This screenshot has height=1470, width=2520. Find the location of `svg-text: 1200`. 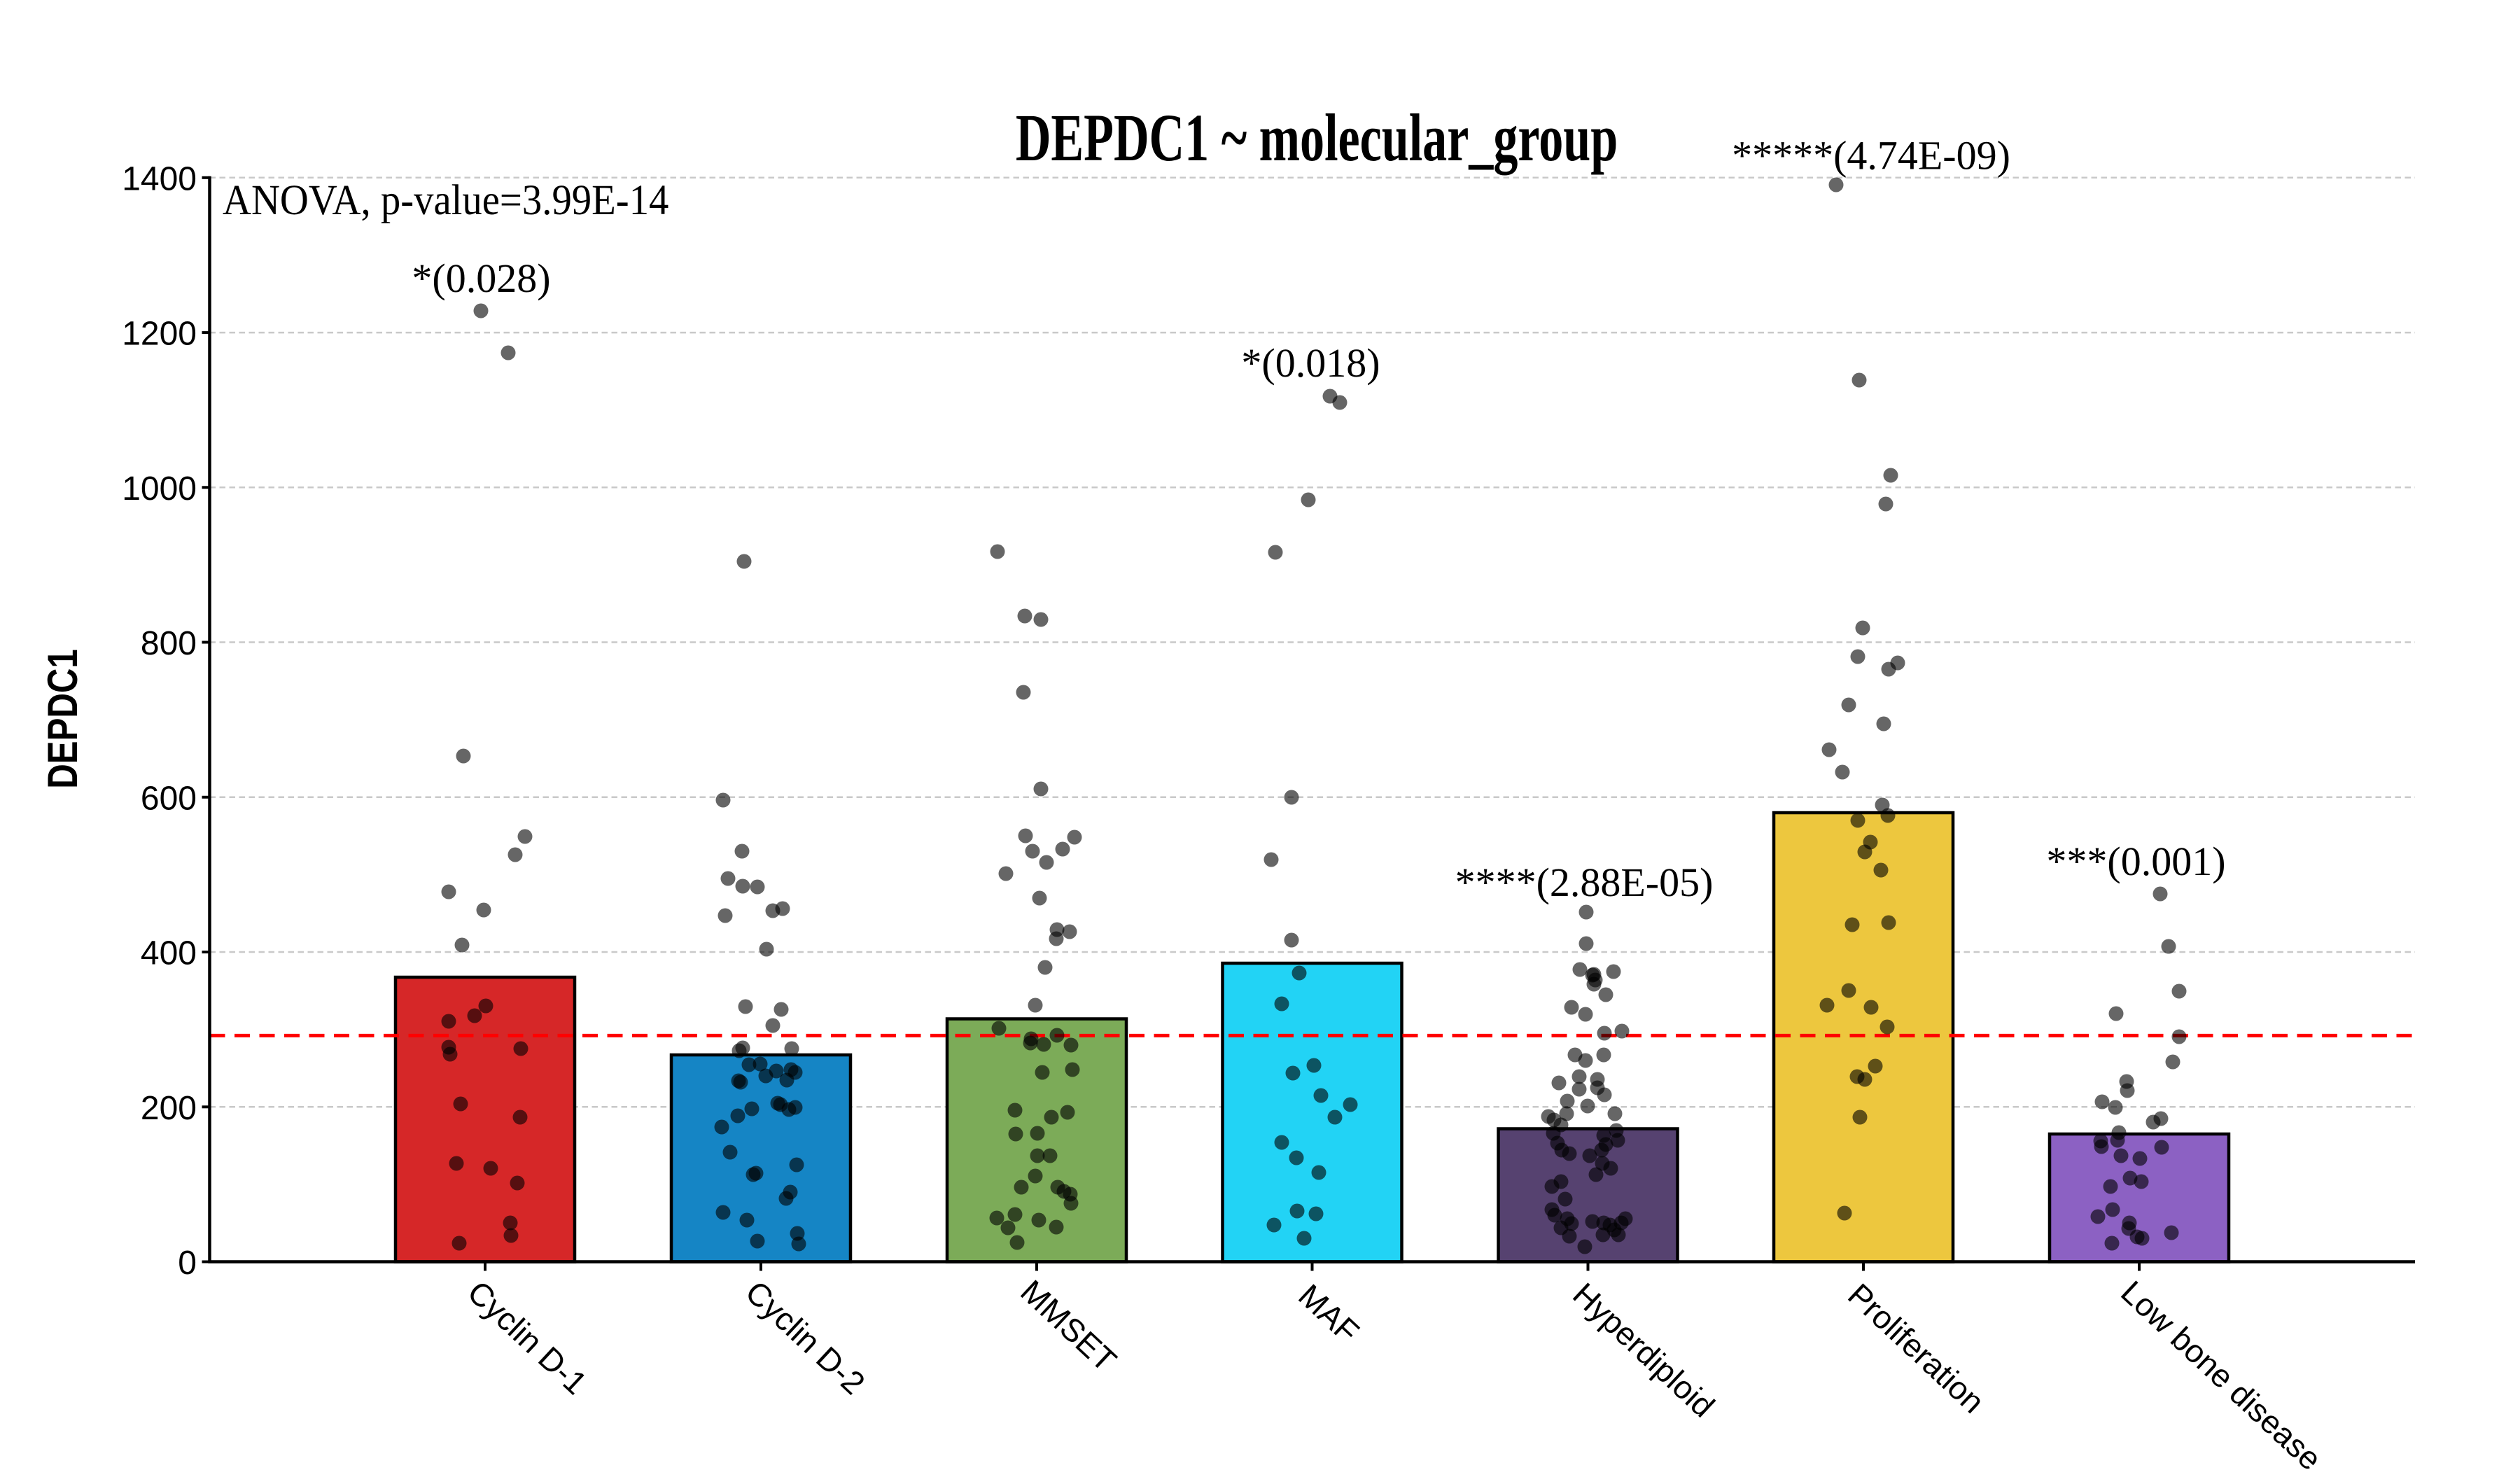

svg-text: 1200 is located at coordinates (159, 334).